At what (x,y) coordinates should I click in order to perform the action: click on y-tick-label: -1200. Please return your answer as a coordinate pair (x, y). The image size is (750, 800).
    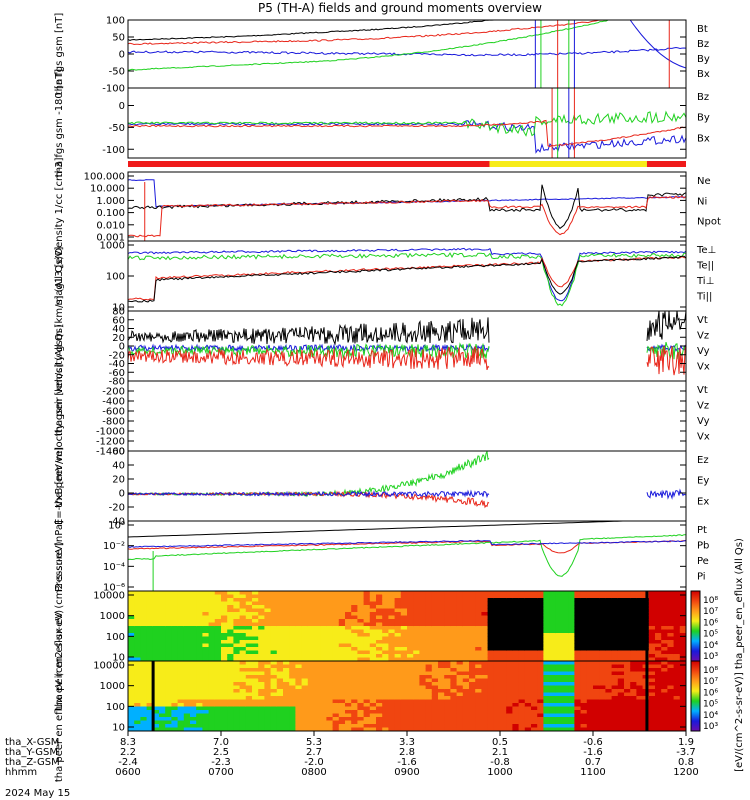
    Looking at the image, I should click on (110, 442).